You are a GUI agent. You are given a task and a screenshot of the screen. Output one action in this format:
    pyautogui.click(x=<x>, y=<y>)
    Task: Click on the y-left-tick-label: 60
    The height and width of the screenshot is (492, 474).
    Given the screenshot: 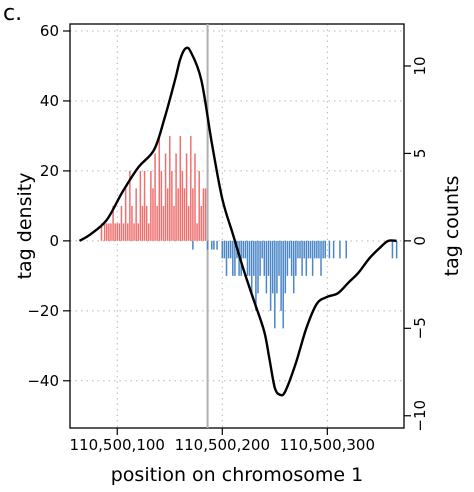 What is the action you would take?
    pyautogui.click(x=49, y=31)
    